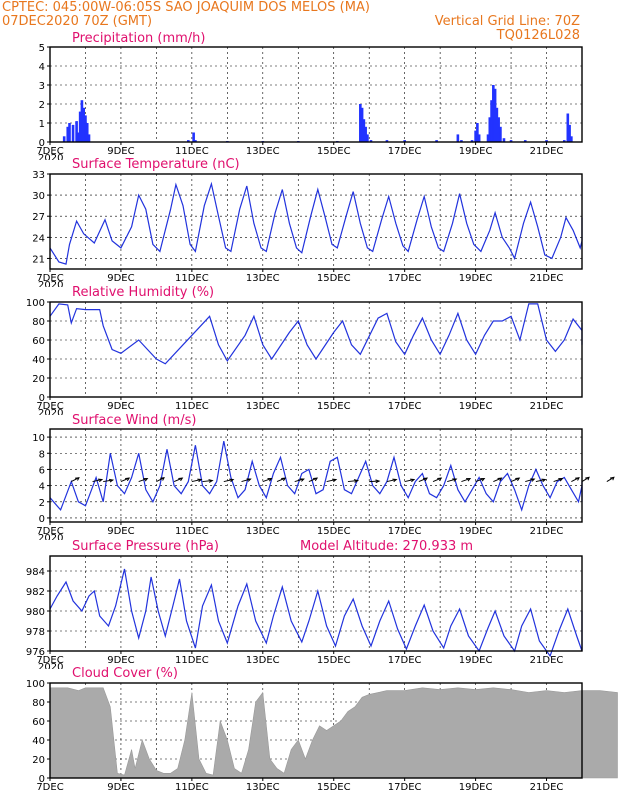  Describe the element at coordinates (156, 164) in the screenshot. I see `temp-title: Surface Temperature (nC)` at that location.